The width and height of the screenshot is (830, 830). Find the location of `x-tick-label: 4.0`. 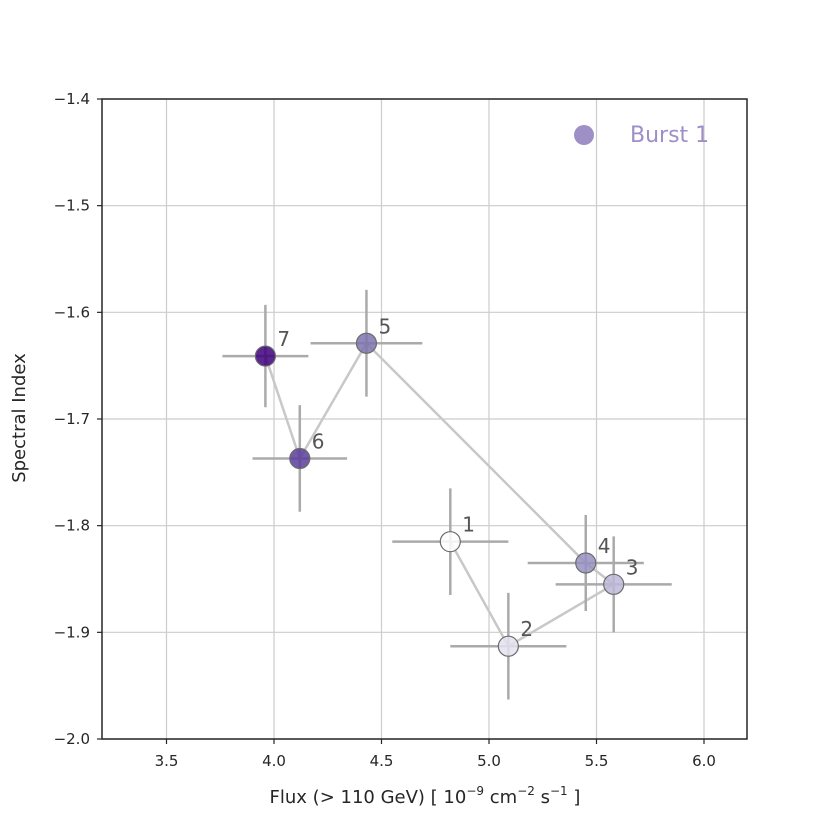

x-tick-label: 4.0 is located at coordinates (274, 761).